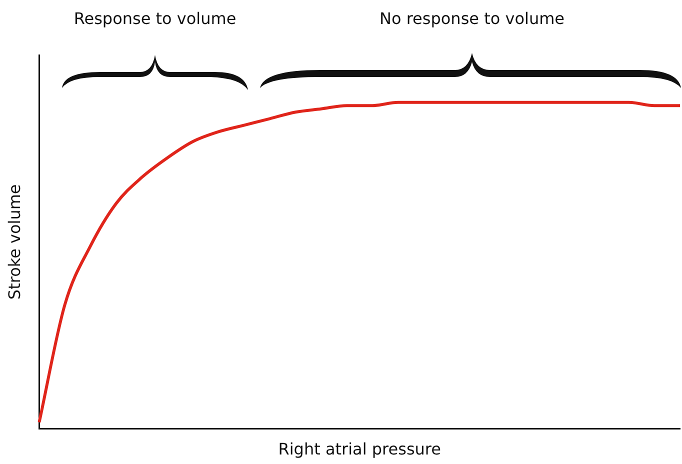 This screenshot has width=682, height=464. What do you see at coordinates (472, 18) in the screenshot?
I see `text: No response to volume` at bounding box center [472, 18].